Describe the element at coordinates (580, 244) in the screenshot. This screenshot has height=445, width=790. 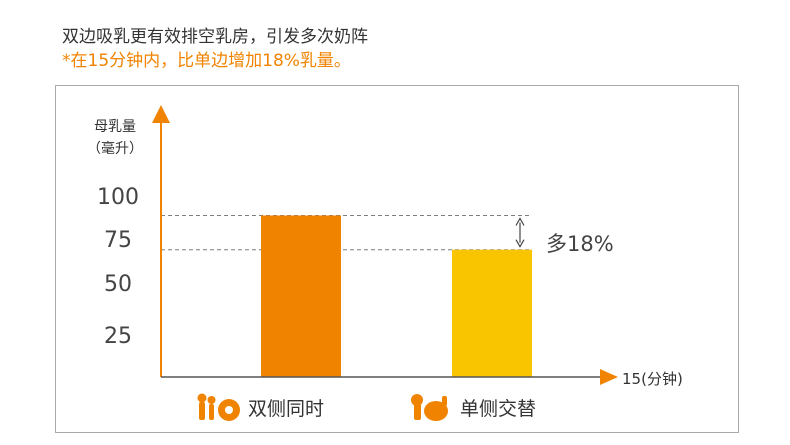
I see `difference-annotation: 多18%` at that location.